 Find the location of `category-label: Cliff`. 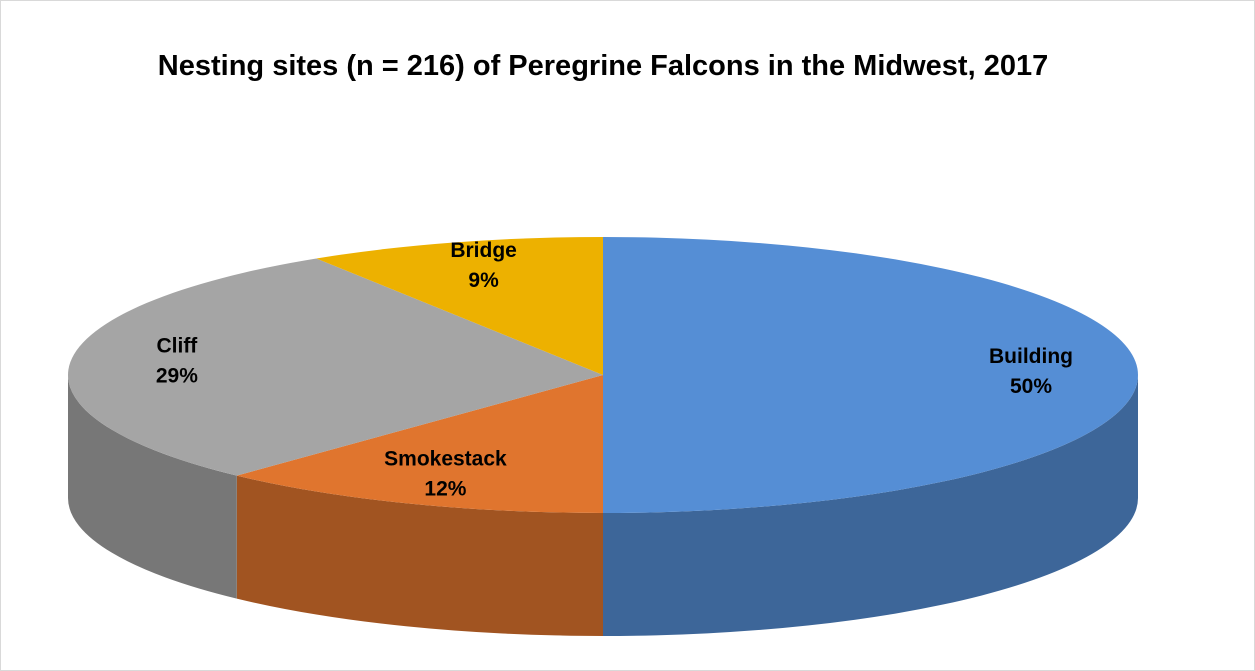

category-label: Cliff is located at coordinates (177, 346).